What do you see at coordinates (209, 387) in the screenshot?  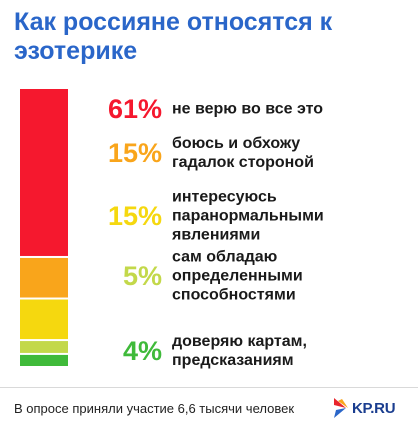 I see `footer-divider` at bounding box center [209, 387].